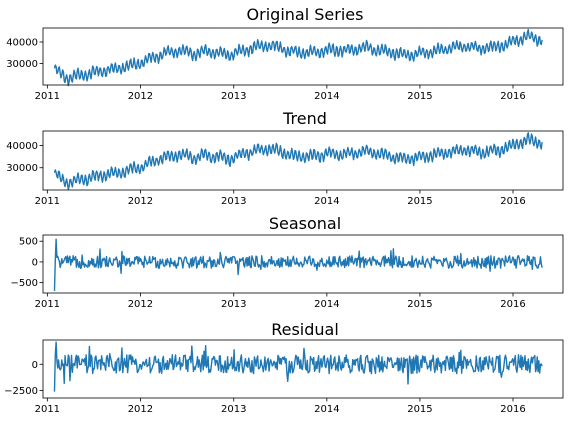 The height and width of the screenshot is (424, 568). Describe the element at coordinates (305, 223) in the screenshot. I see `panel-title: Seasonal` at that location.